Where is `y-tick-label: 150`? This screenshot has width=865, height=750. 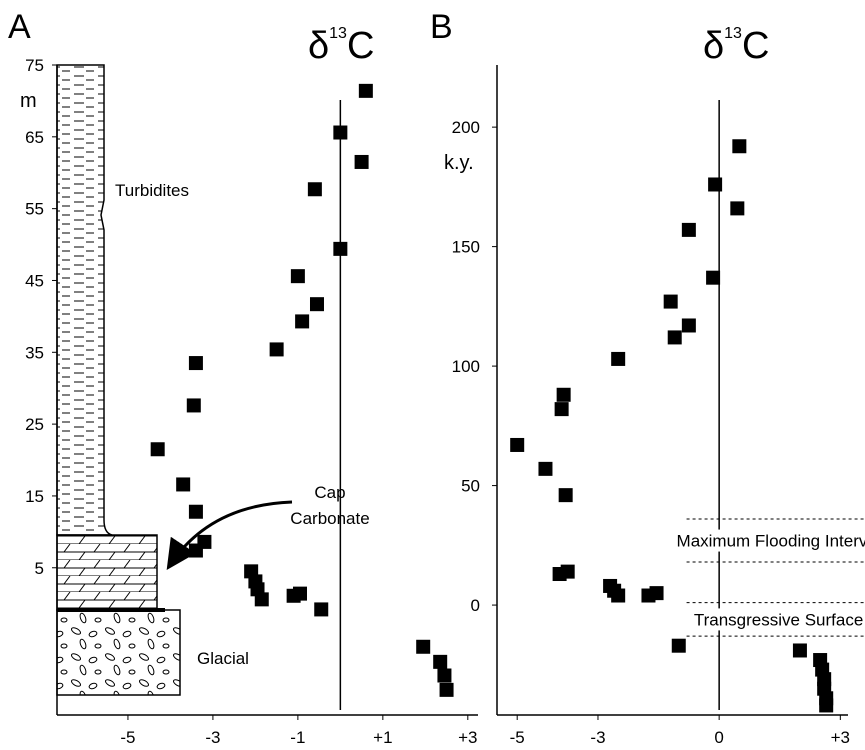 y-tick-label: 150 is located at coordinates (466, 247).